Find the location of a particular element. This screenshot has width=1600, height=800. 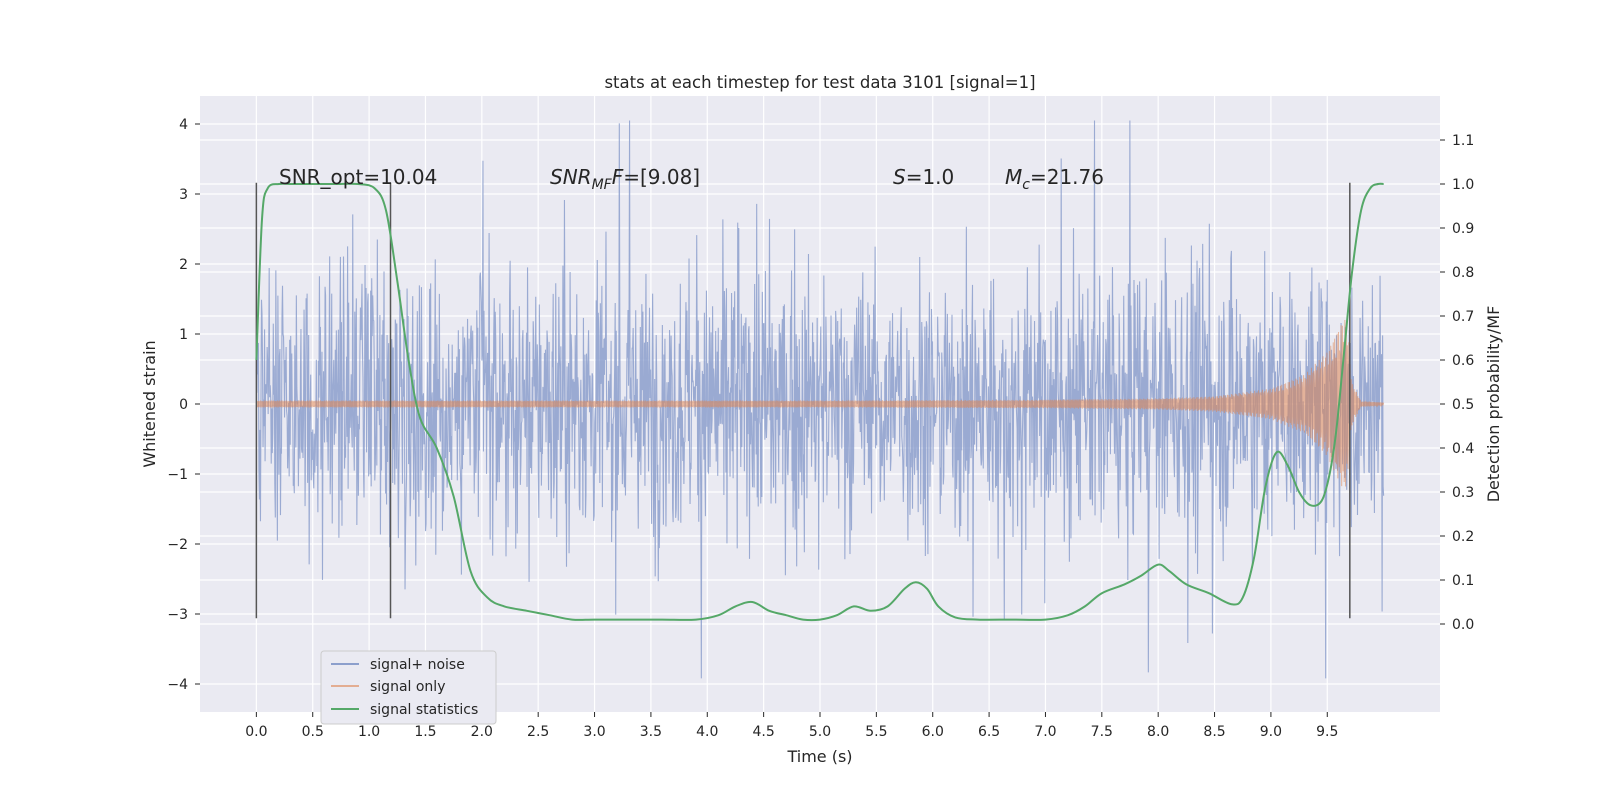

x-tick-label: 8.5 is located at coordinates (1214, 732).